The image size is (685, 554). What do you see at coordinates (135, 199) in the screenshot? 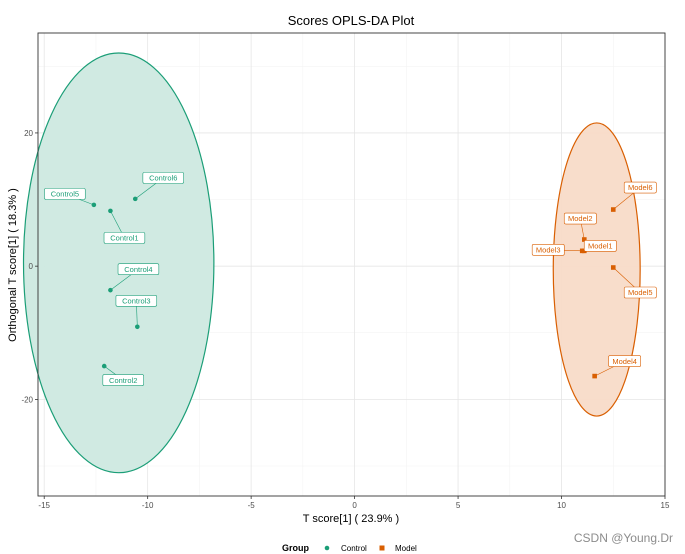
I see `point-control6` at bounding box center [135, 199].